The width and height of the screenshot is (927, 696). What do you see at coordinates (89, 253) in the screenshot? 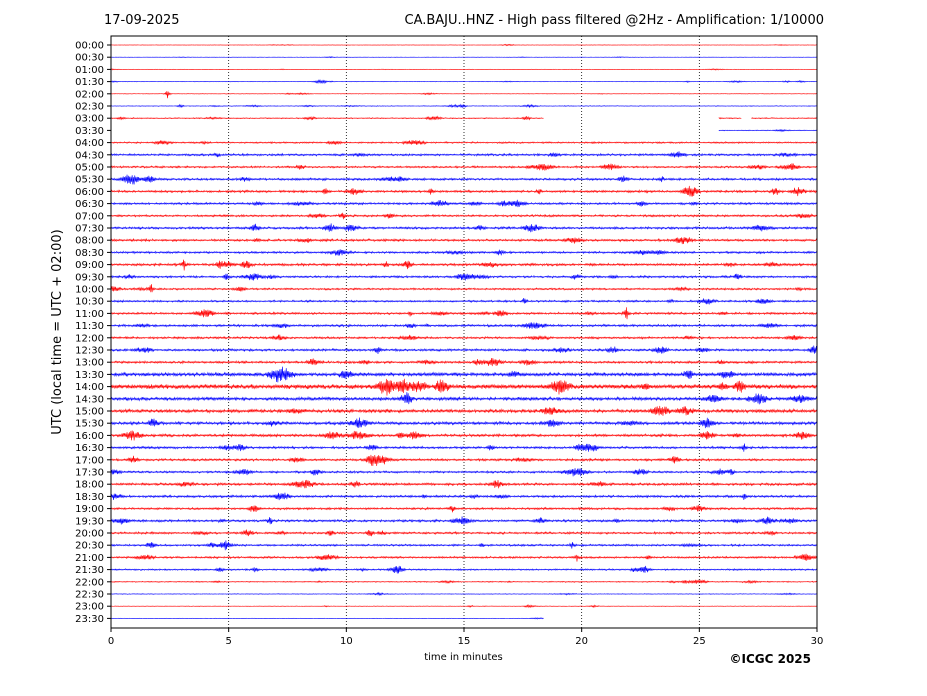
I see `y-tick-label-17: 08:30` at bounding box center [89, 253].